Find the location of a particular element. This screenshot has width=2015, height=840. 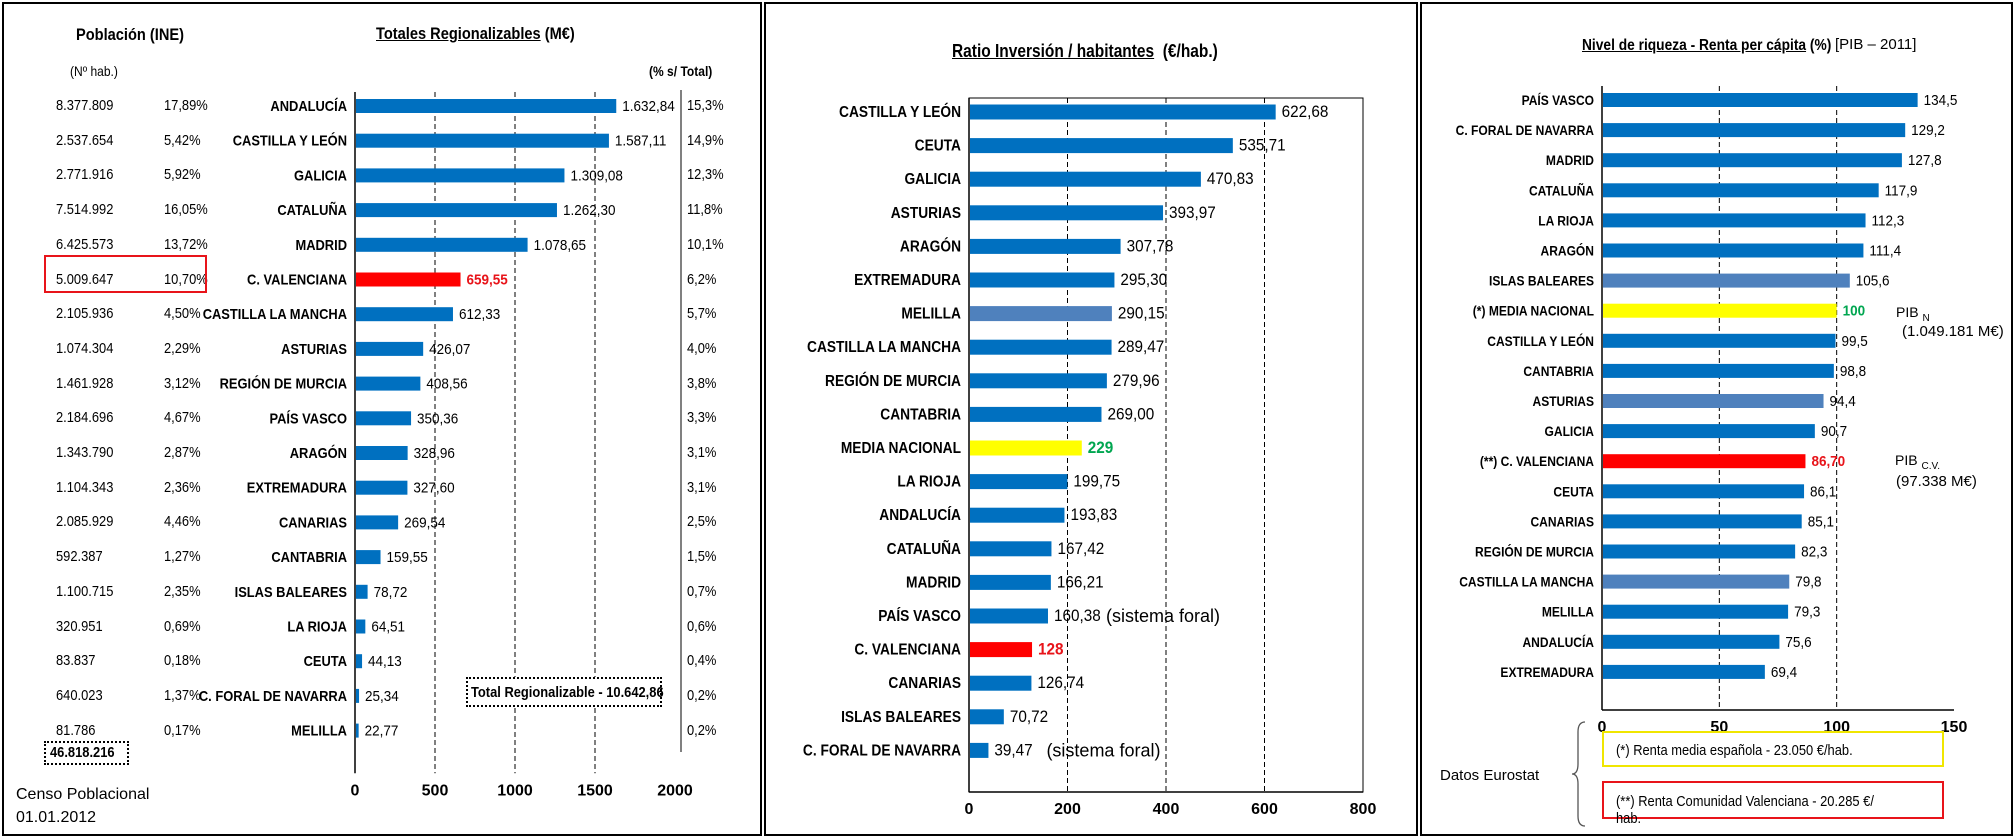

x-tick-label: 400 is located at coordinates (1166, 809).